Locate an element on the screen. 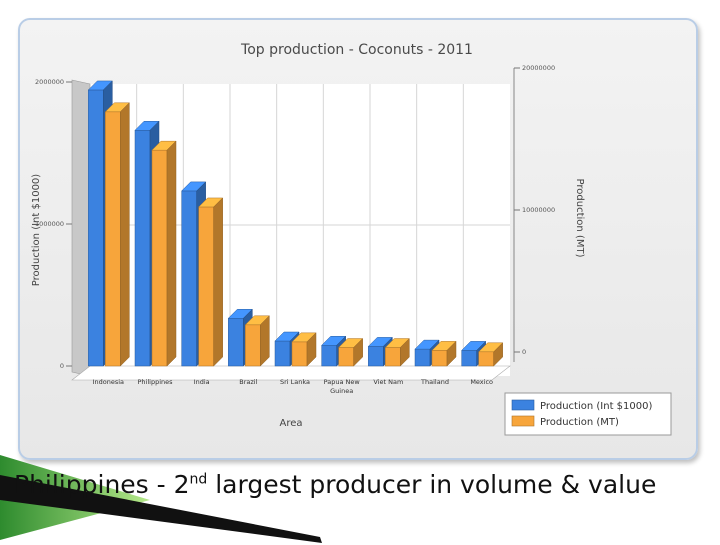 This screenshot has height=545, width=720. legend-box is located at coordinates (588, 414).